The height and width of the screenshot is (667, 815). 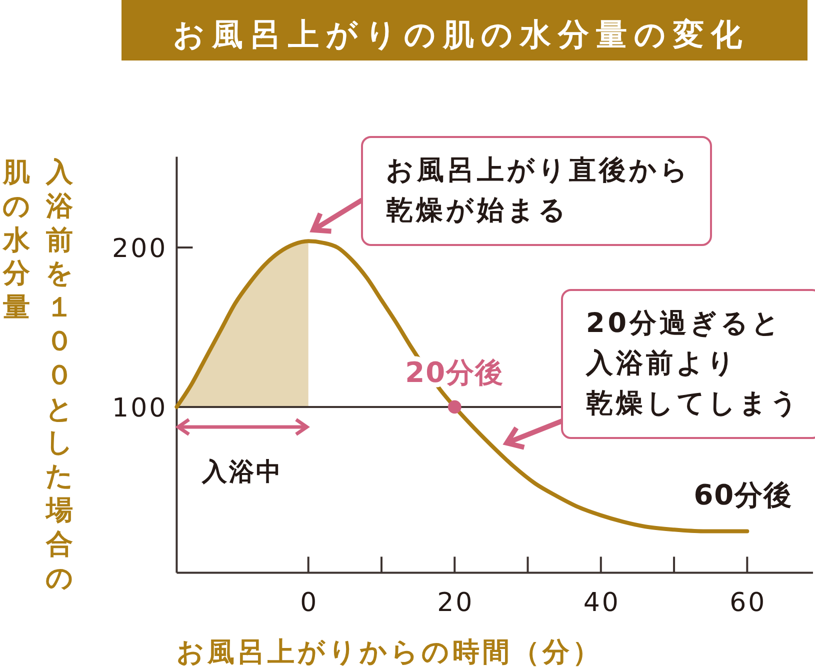 I want to click on x-tick-label: 60, so click(x=748, y=603).